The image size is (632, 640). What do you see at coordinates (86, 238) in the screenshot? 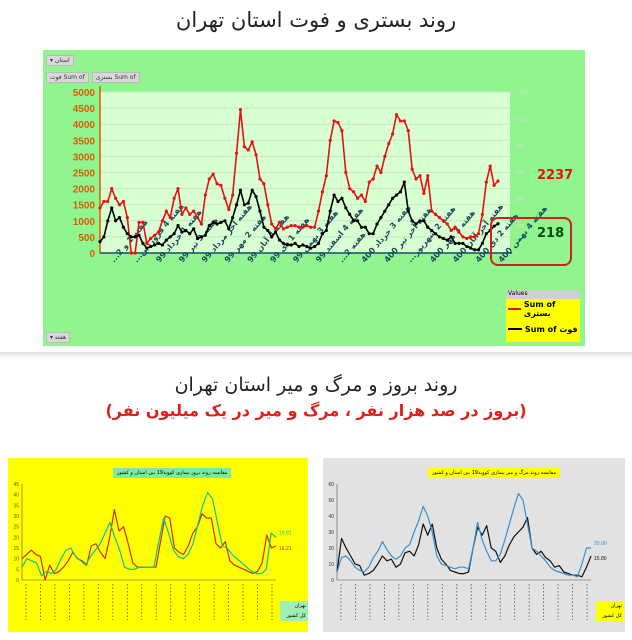
I see `y-tick-label: 500` at bounding box center [86, 238].